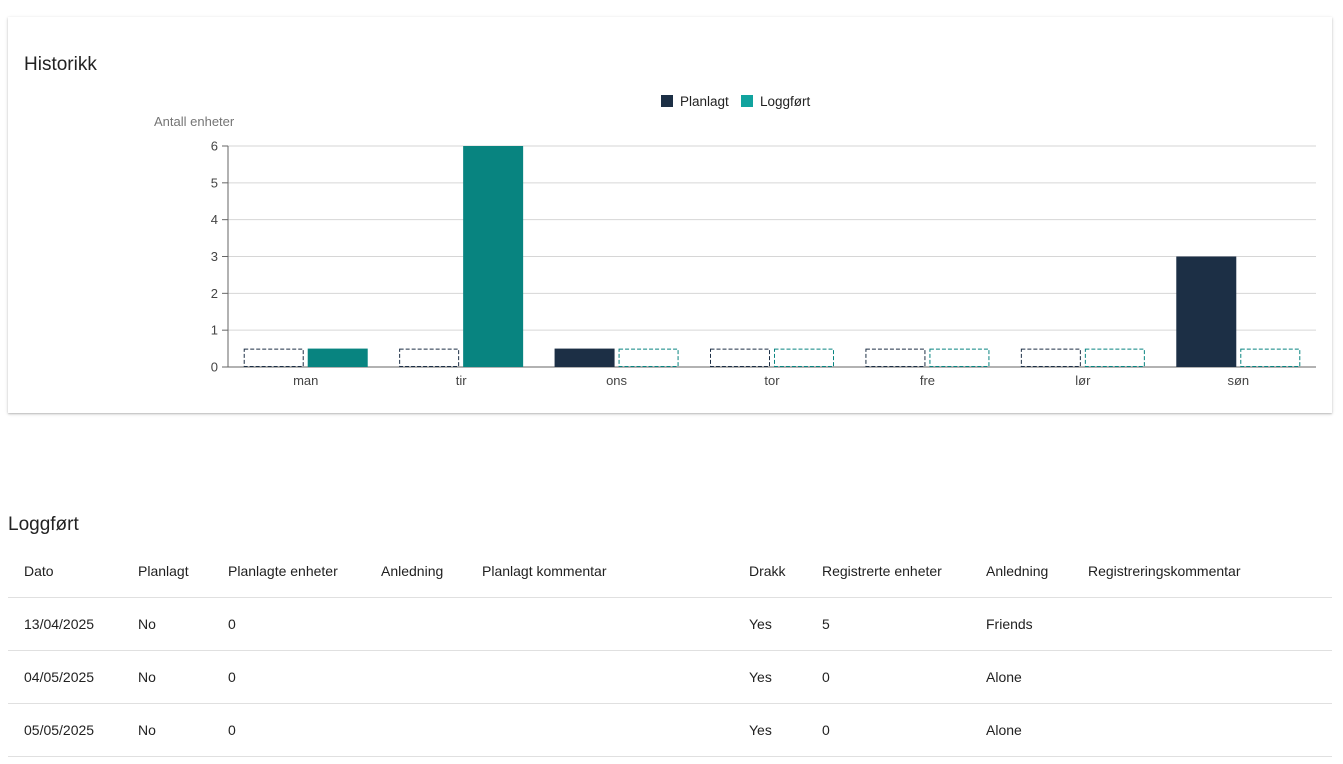 This screenshot has width=1343, height=764. What do you see at coordinates (214, 293) in the screenshot?
I see `y-tick-label: 2` at bounding box center [214, 293].